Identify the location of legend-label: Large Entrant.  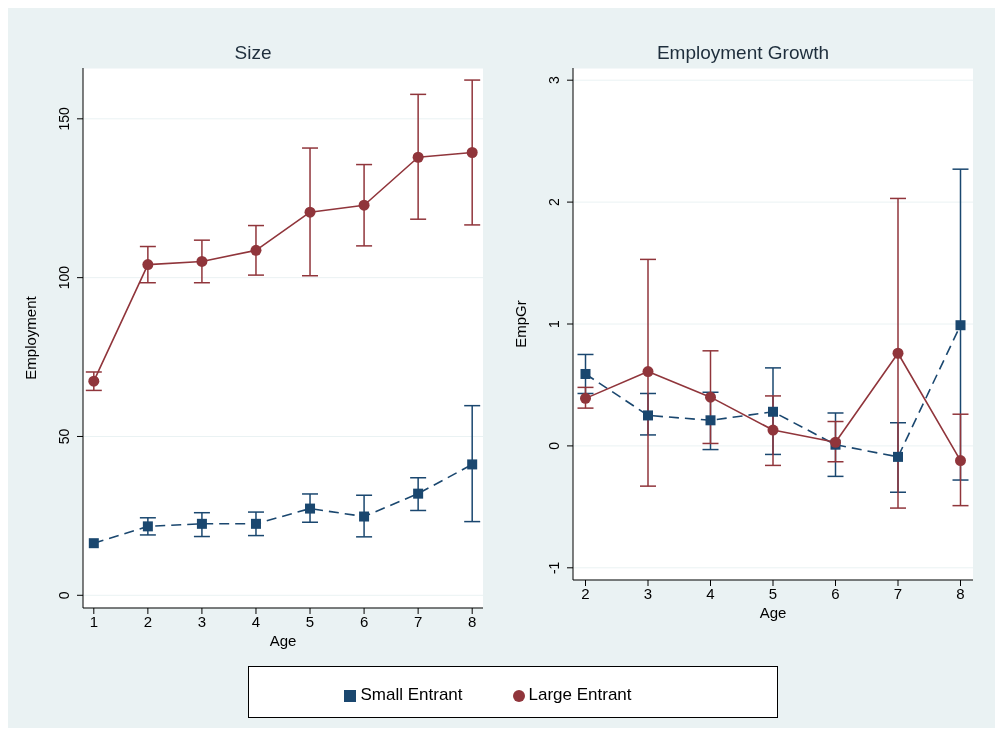
(580, 694).